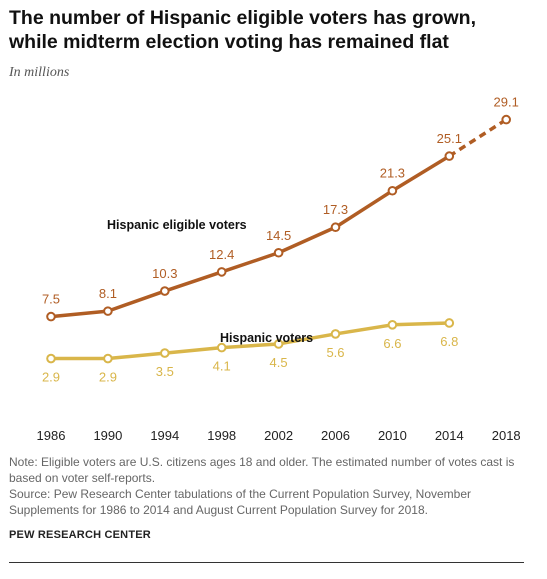  What do you see at coordinates (51, 316) in the screenshot?
I see `data-point-eligible-1986` at bounding box center [51, 316].